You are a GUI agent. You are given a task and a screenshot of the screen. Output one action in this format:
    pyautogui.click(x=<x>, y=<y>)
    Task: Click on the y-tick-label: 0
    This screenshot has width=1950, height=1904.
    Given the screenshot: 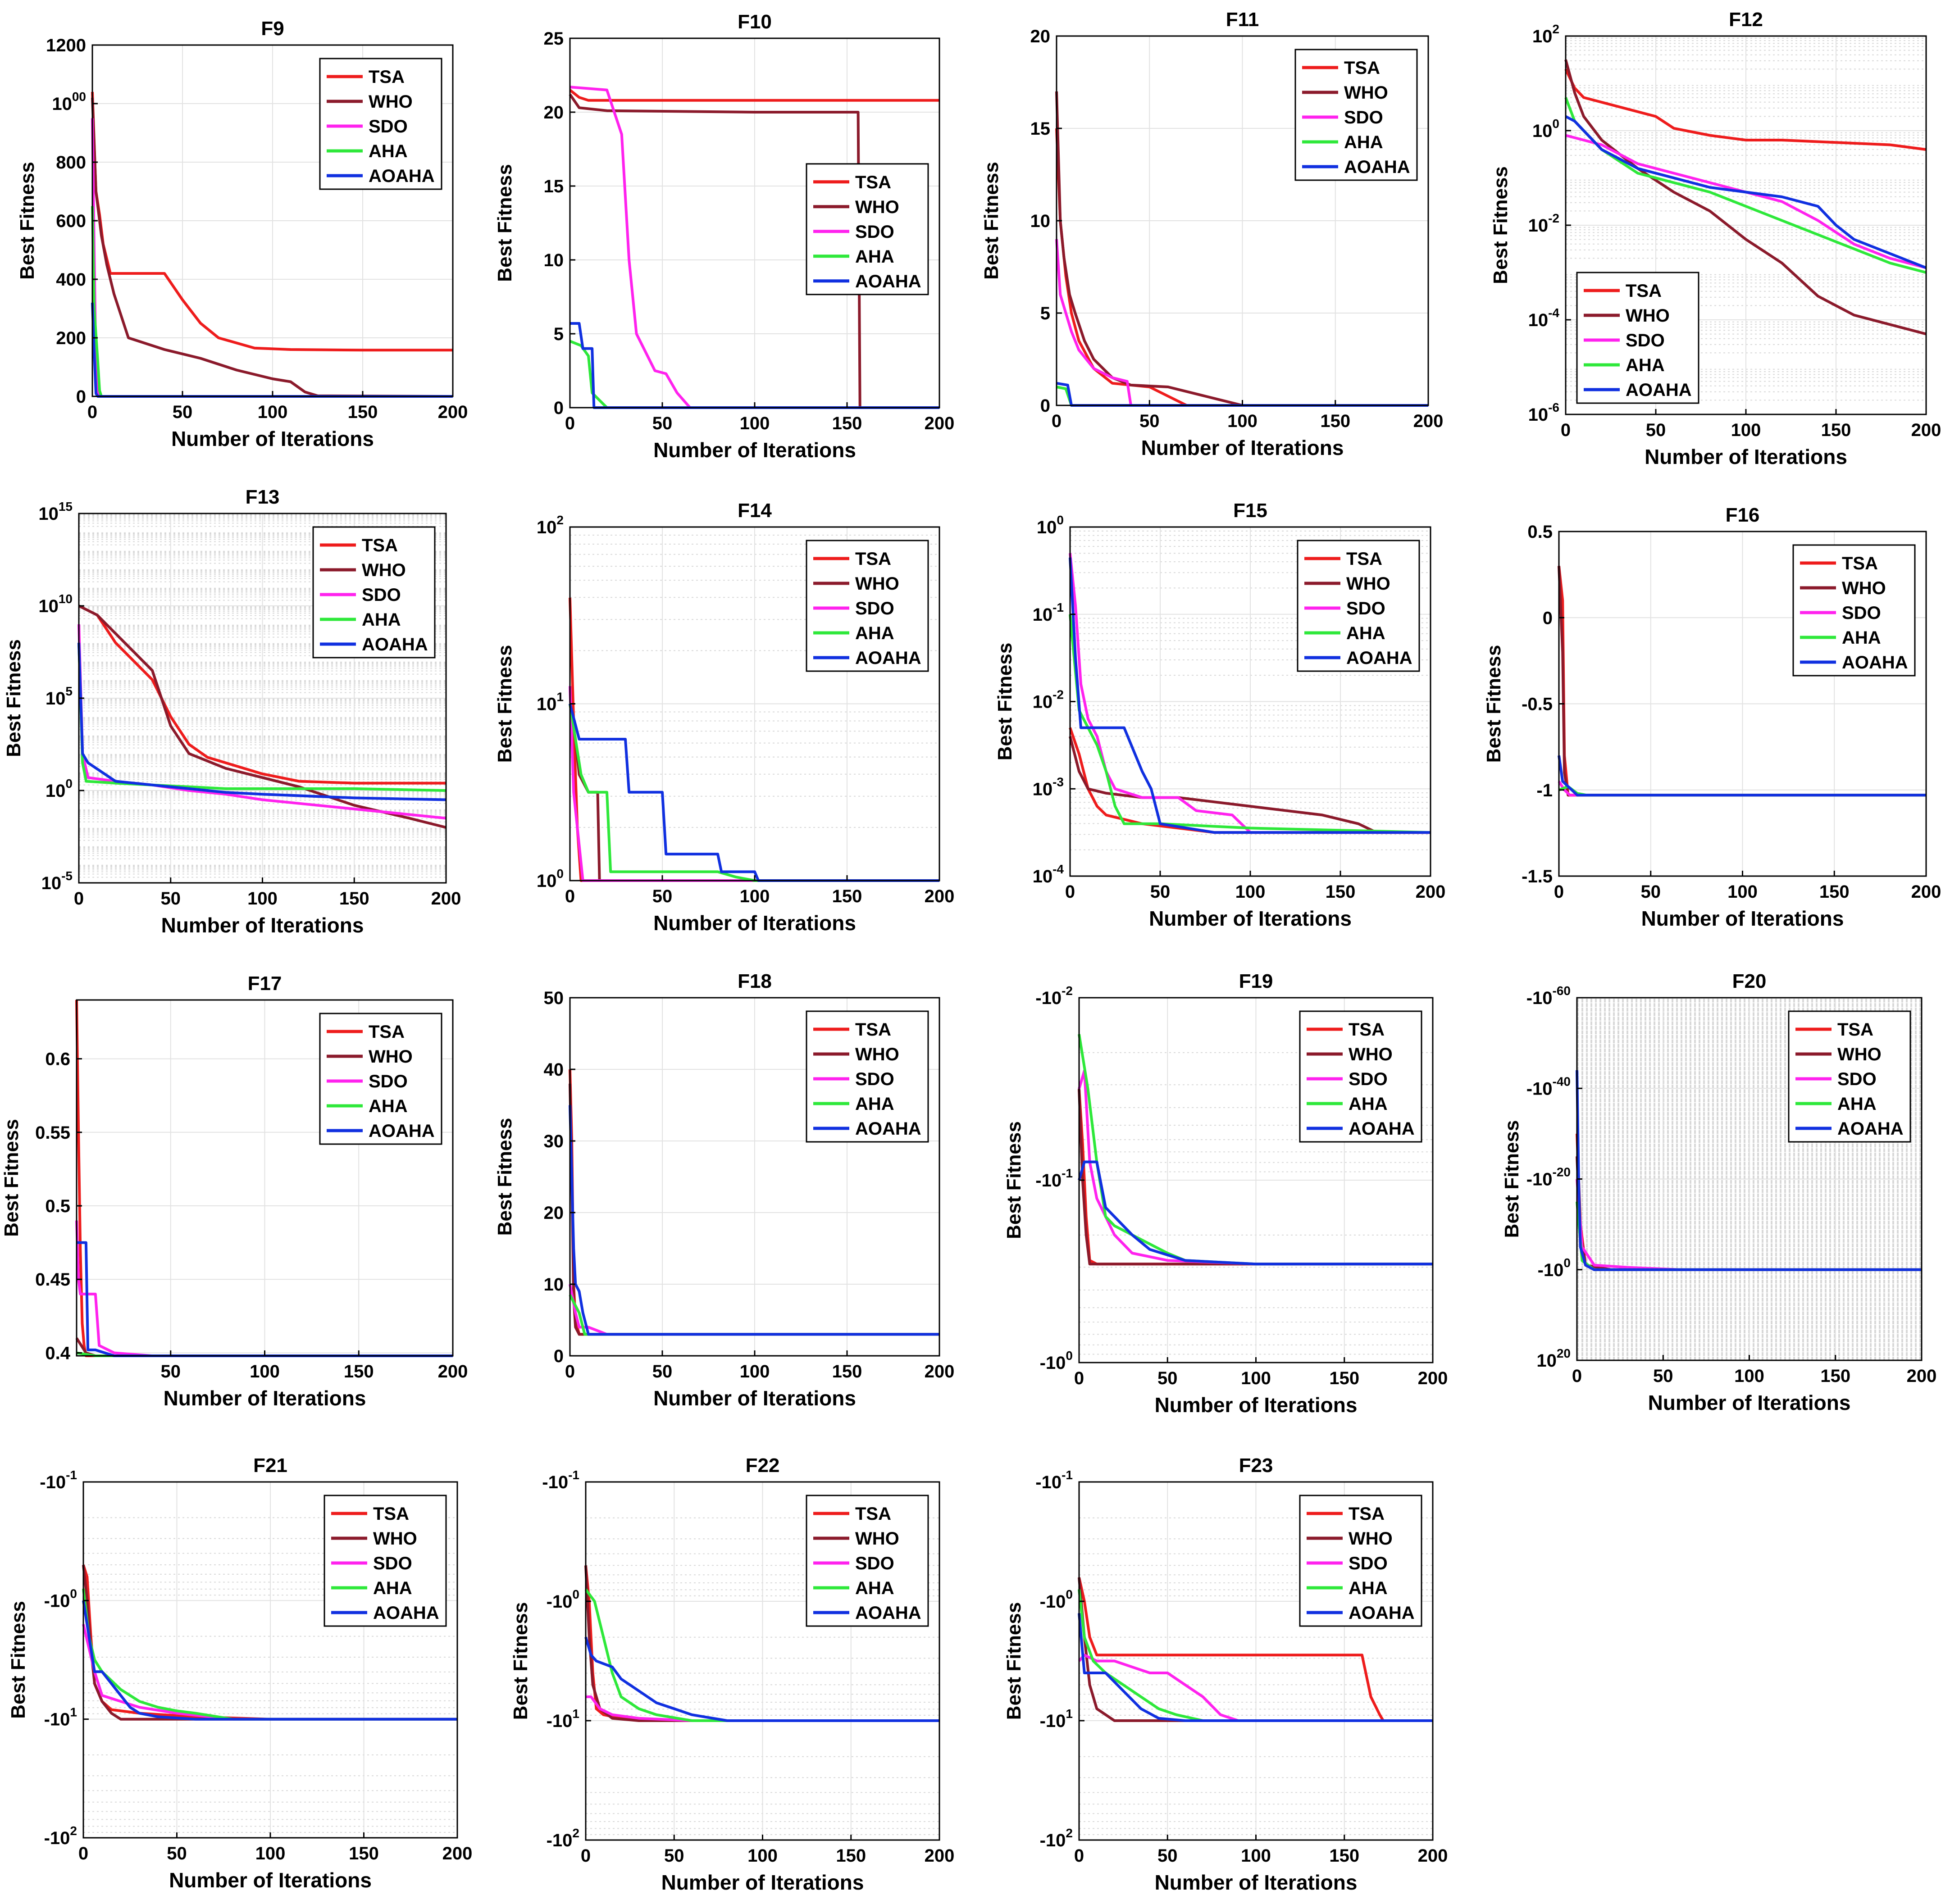 What is the action you would take?
    pyautogui.click(x=81, y=397)
    